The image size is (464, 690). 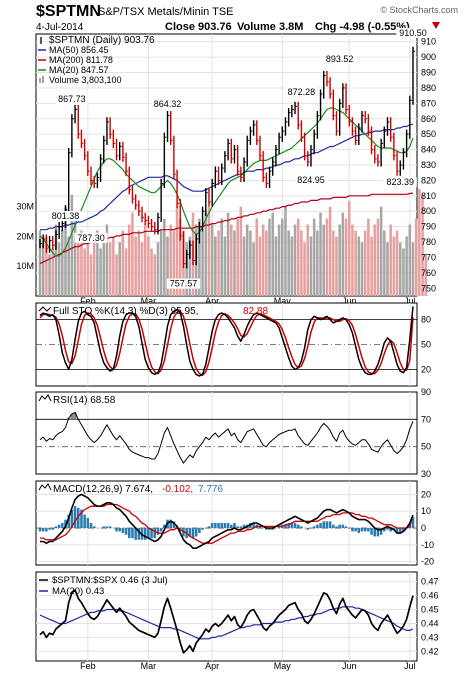 What do you see at coordinates (423, 528) in the screenshot?
I see `y-tick-label: 0` at bounding box center [423, 528].